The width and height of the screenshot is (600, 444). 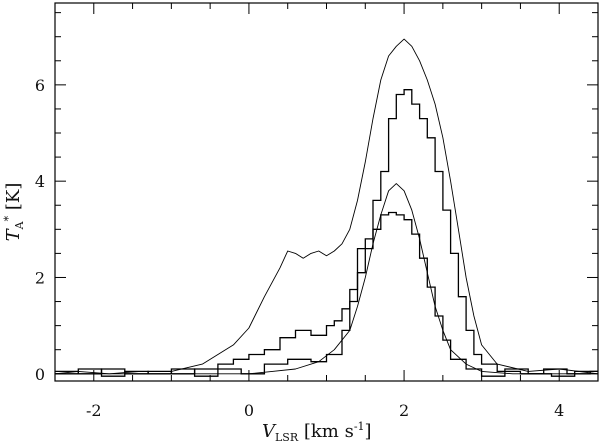 I want to click on y-axis-title: TA* [K], so click(x=14, y=212).